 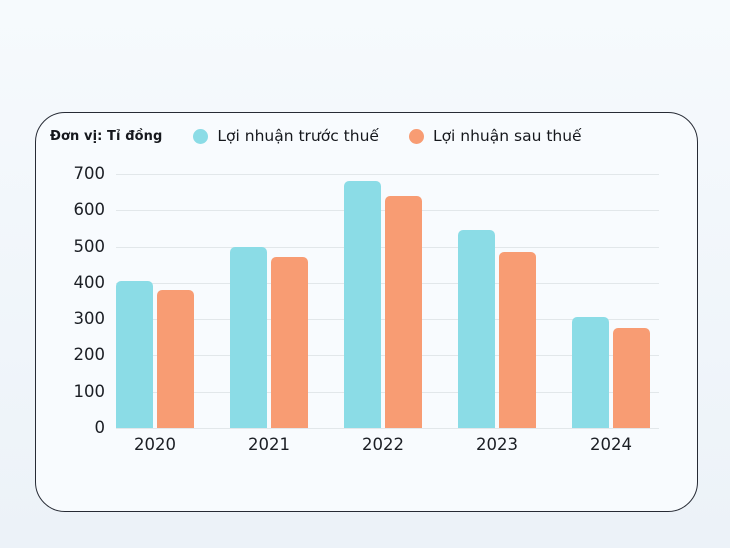 I want to click on y-tick-label-400: 400, so click(x=89, y=282).